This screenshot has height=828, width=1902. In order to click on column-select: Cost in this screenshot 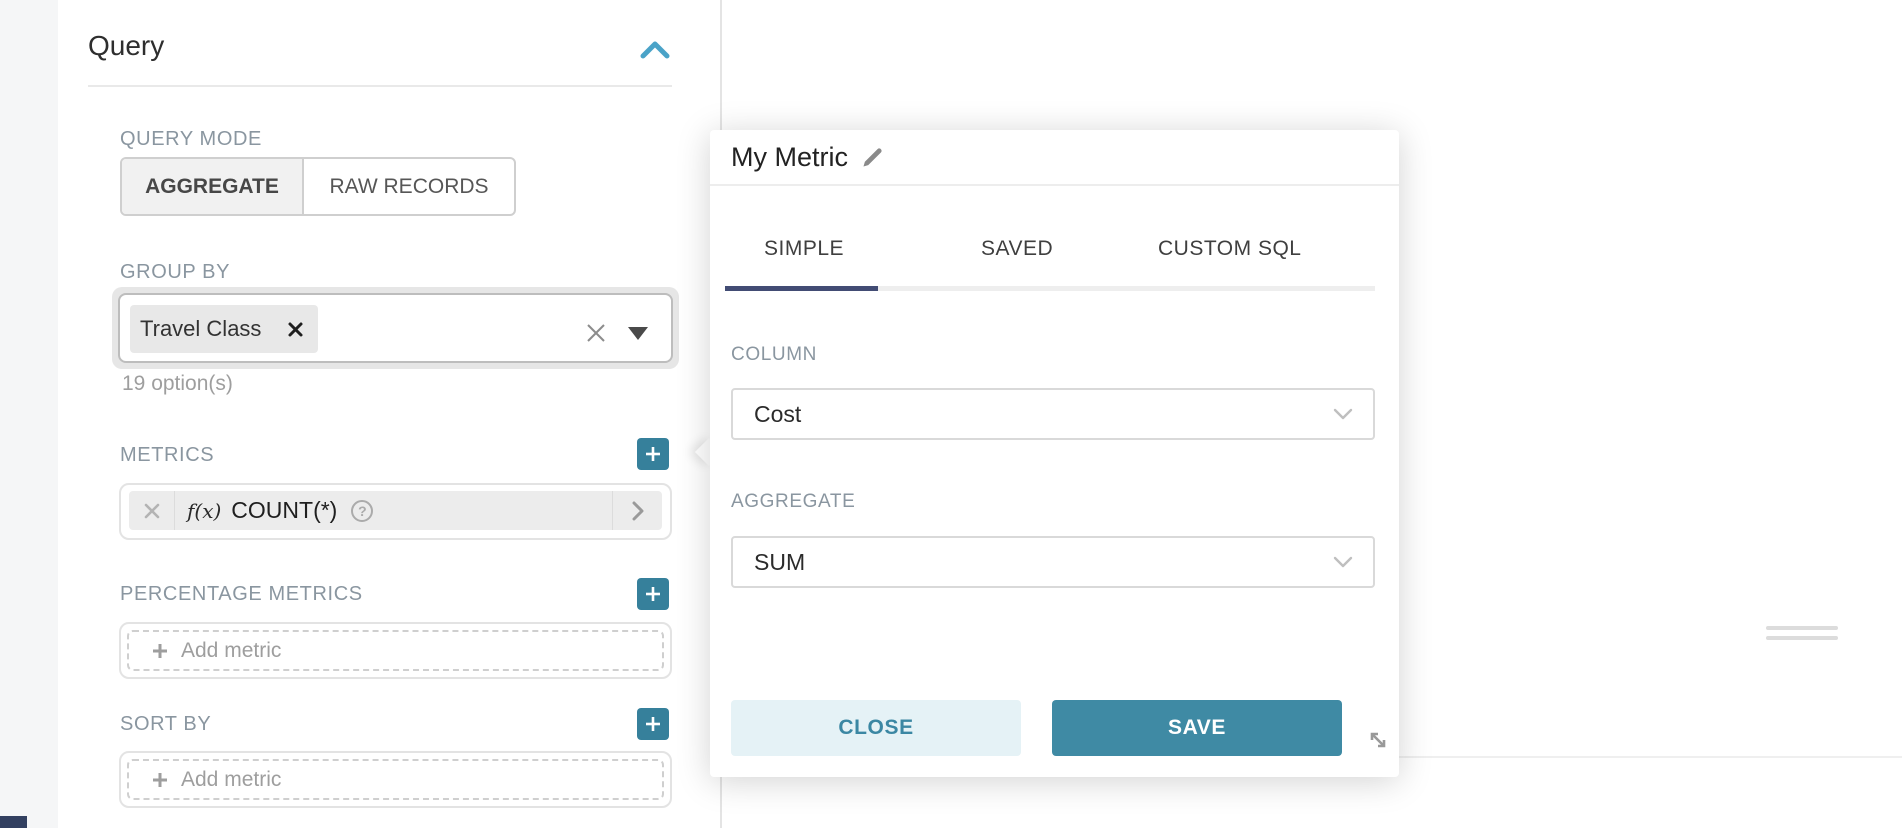, I will do `click(1053, 414)`.